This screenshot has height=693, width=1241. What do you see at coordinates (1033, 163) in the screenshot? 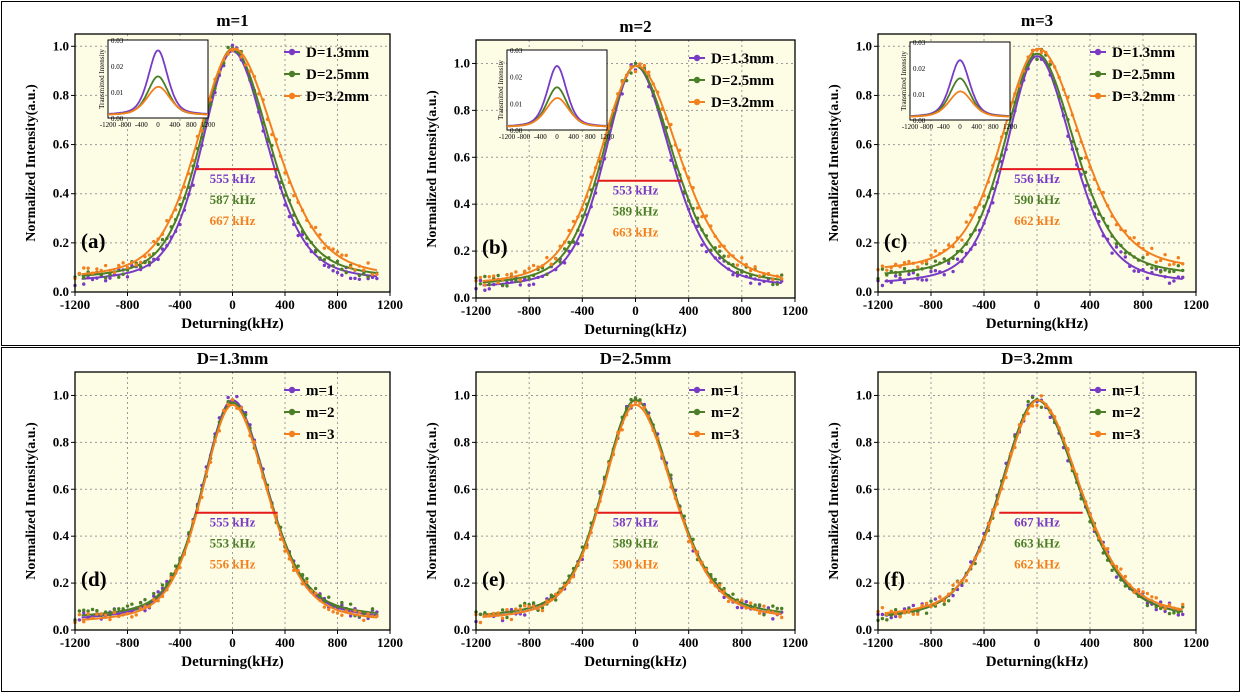
I see `fit-curve` at bounding box center [1033, 163].